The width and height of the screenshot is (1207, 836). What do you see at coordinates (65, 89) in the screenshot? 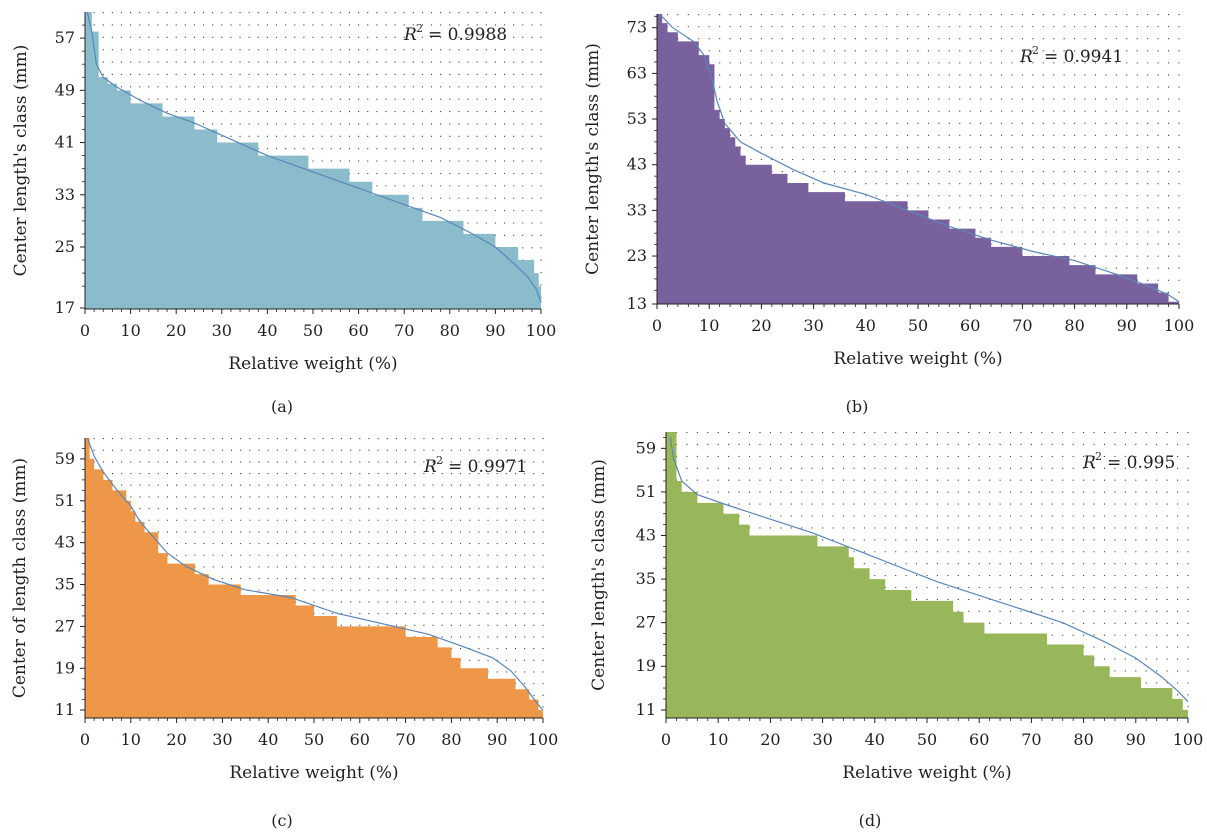
I see `y-tick-label: 49` at bounding box center [65, 89].